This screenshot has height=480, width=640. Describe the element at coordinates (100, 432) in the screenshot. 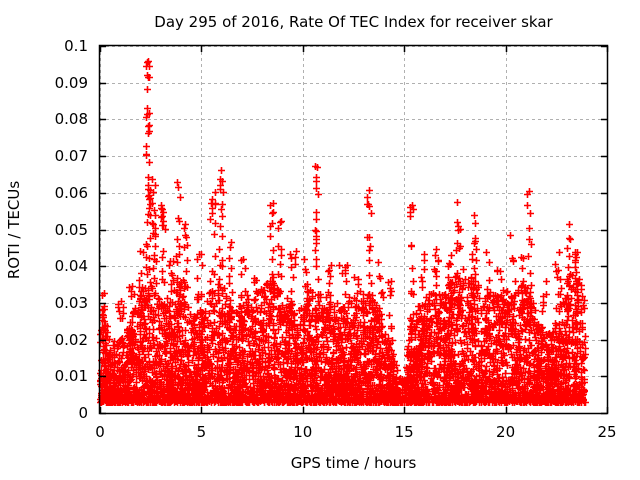

I see `x-tick-label: 0` at that location.